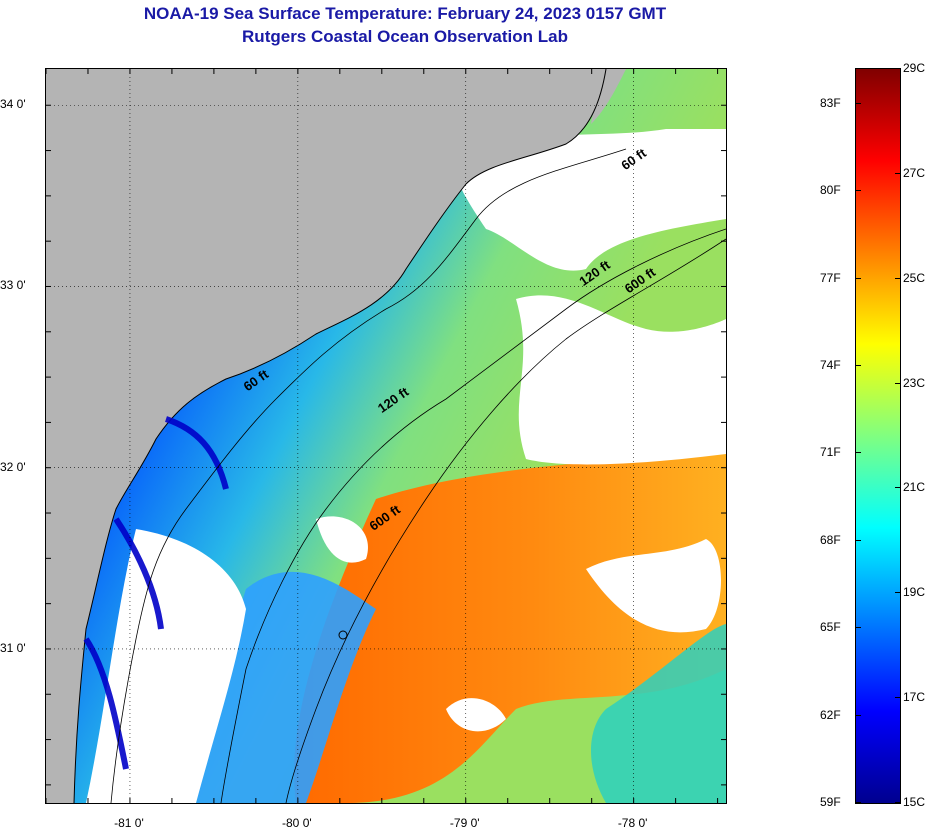 This screenshot has width=936, height=832. Describe the element at coordinates (830, 365) in the screenshot. I see `colorbar-fahrenheit-label: 74F` at that location.